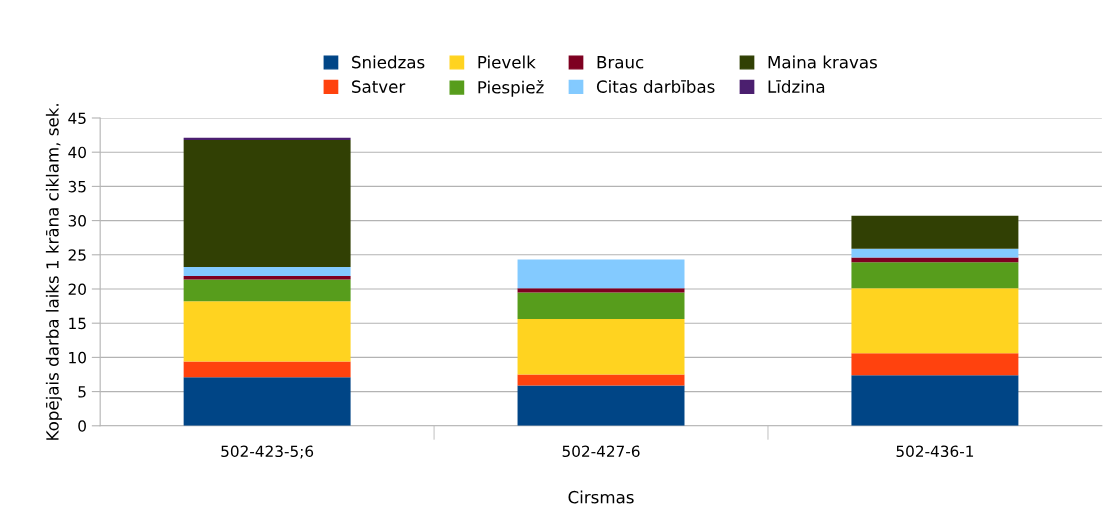 This screenshot has width=1113, height=513. Describe the element at coordinates (511, 88) in the screenshot. I see `legend-label: Piespiež` at that location.